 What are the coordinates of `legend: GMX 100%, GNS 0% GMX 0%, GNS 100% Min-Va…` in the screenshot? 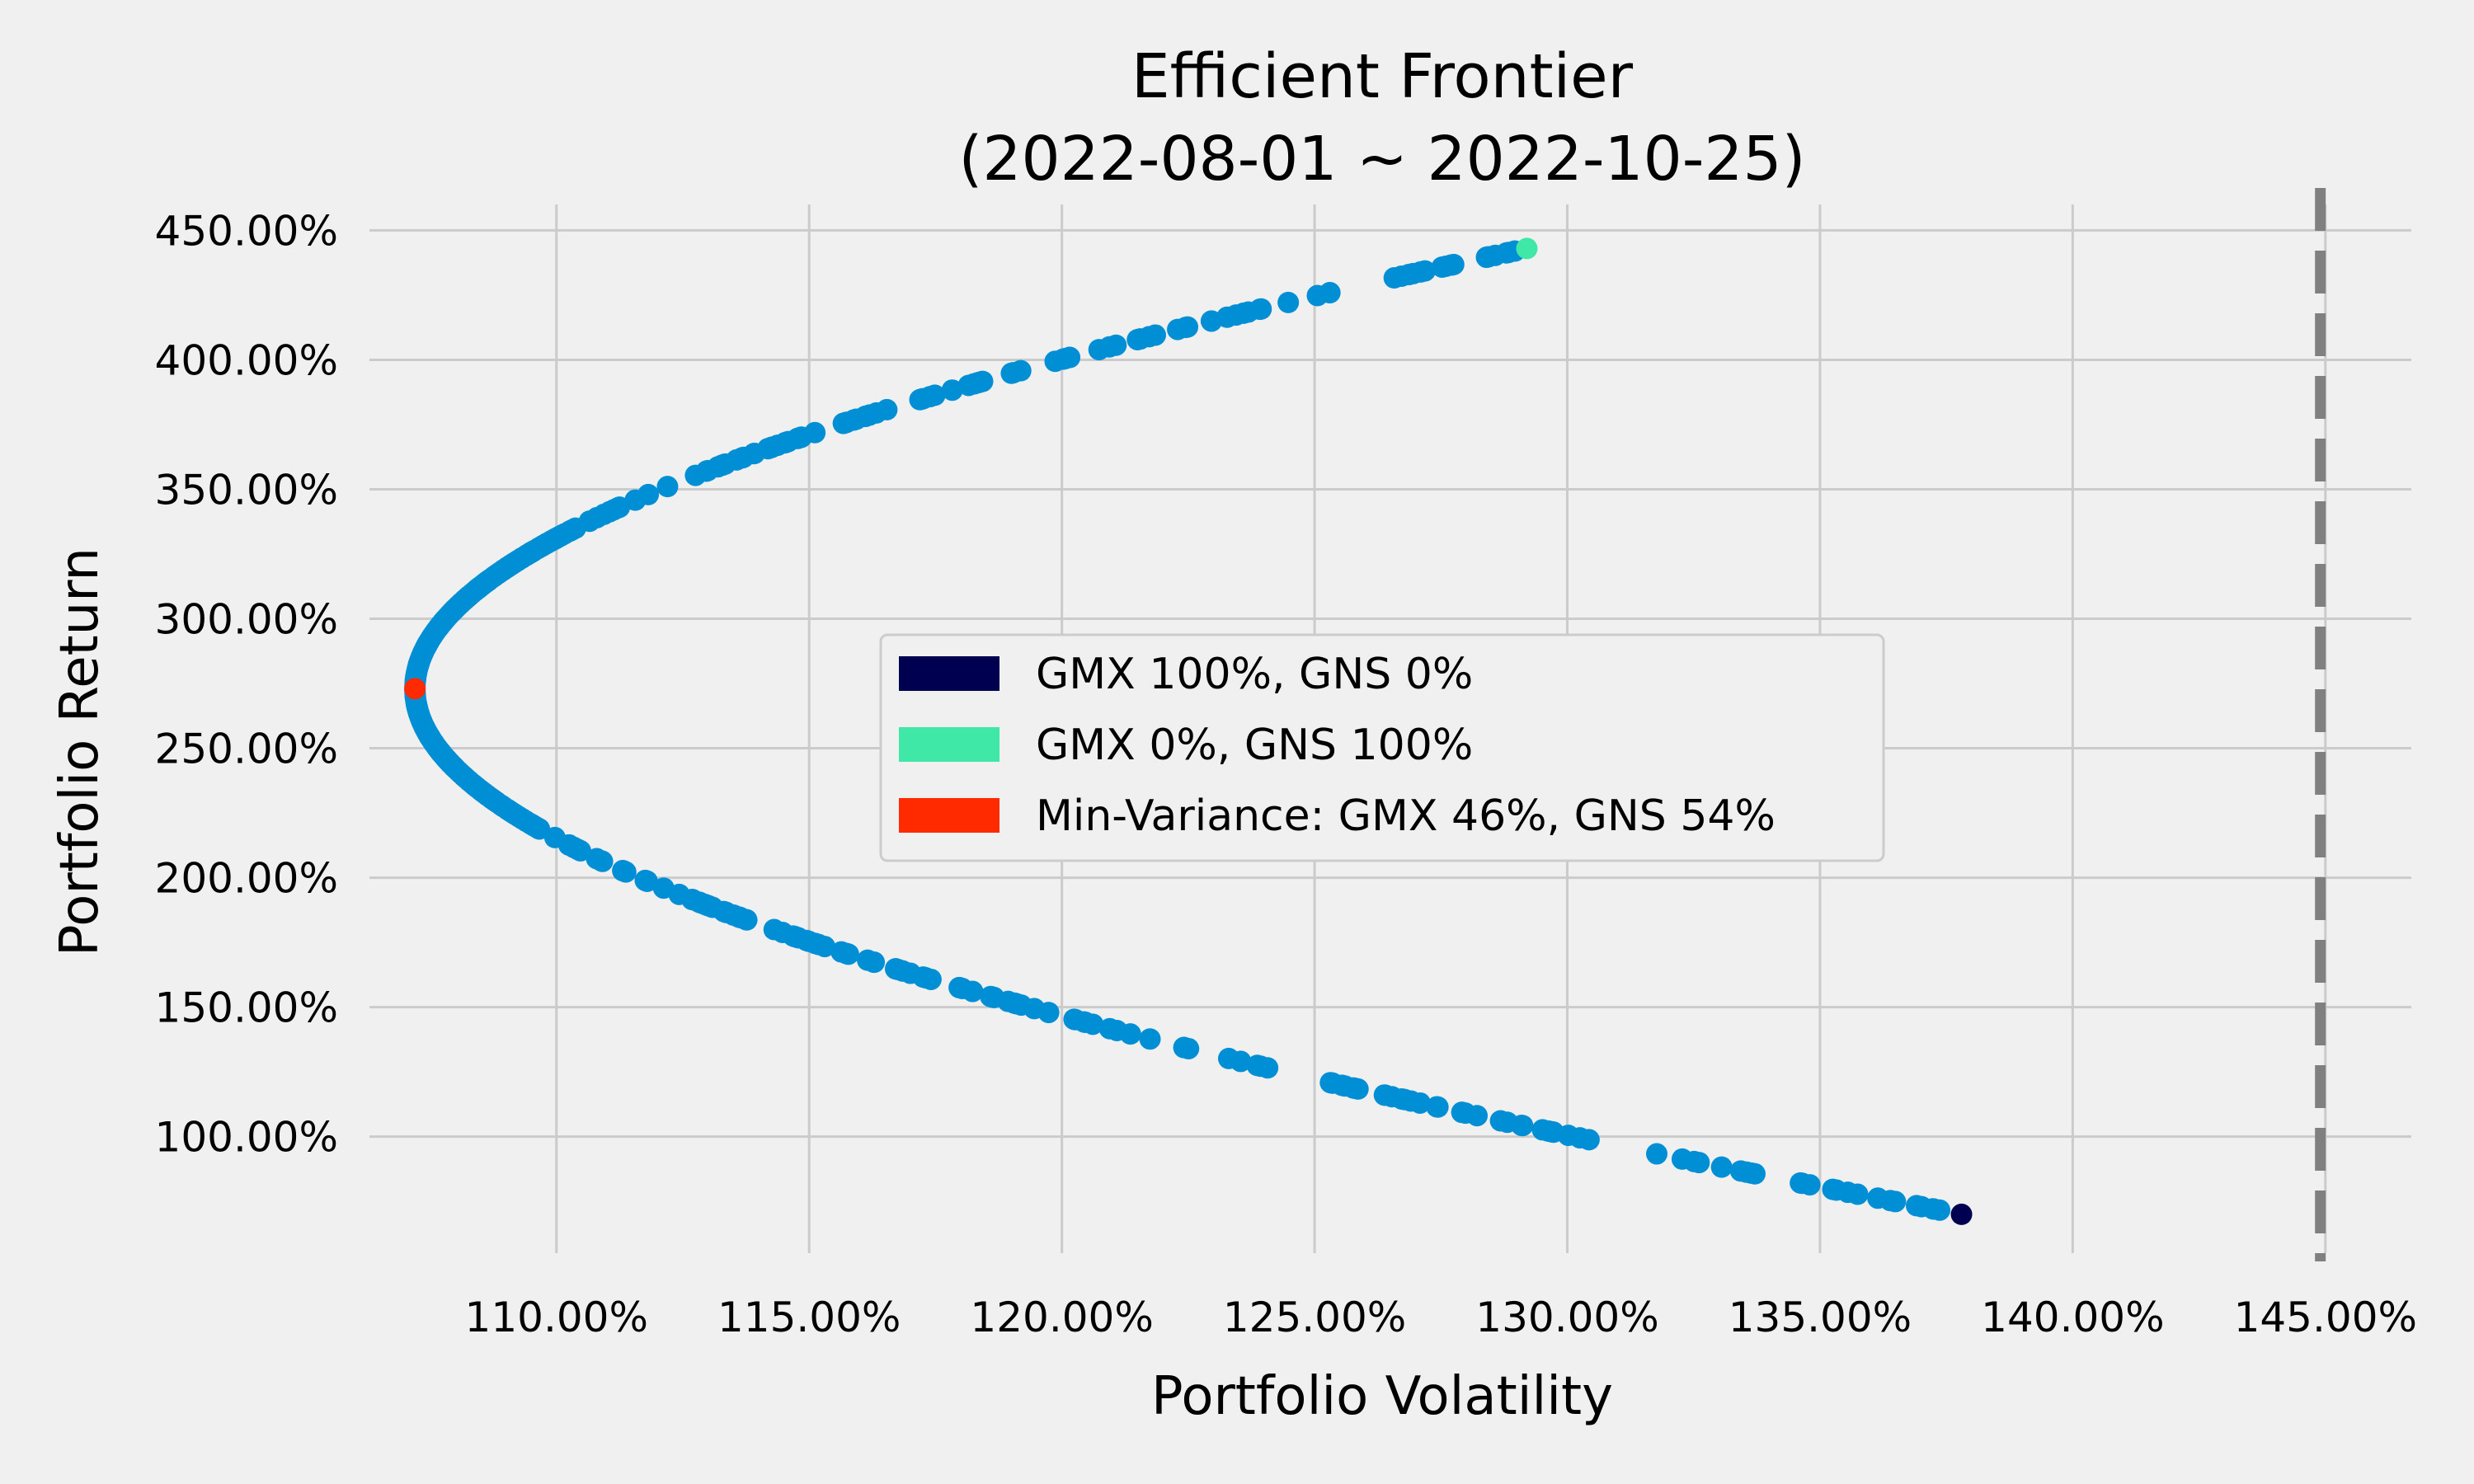 It's located at (1382, 747).